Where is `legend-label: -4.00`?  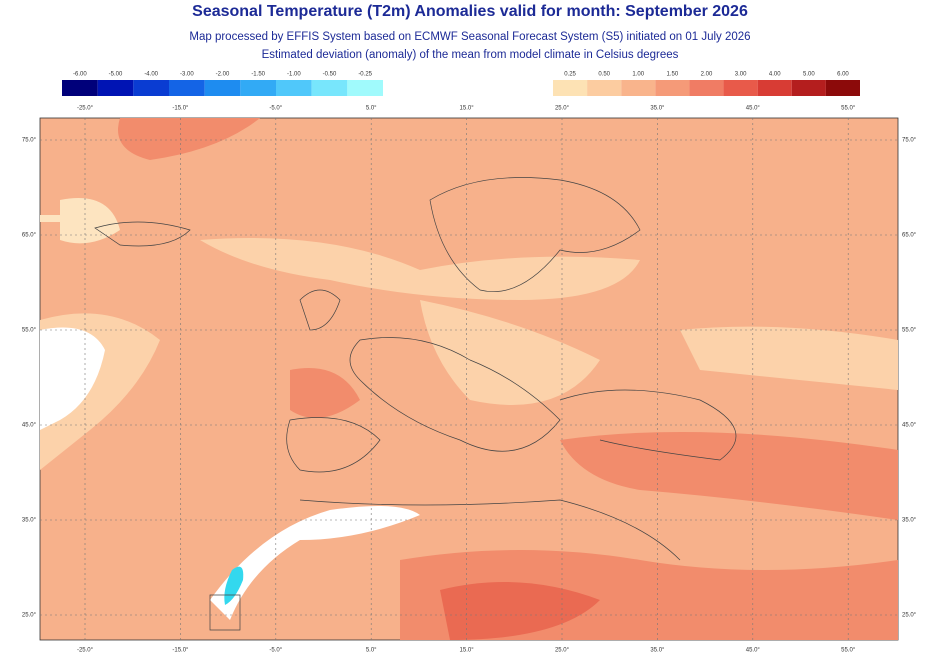 legend-label: -4.00 is located at coordinates (151, 75).